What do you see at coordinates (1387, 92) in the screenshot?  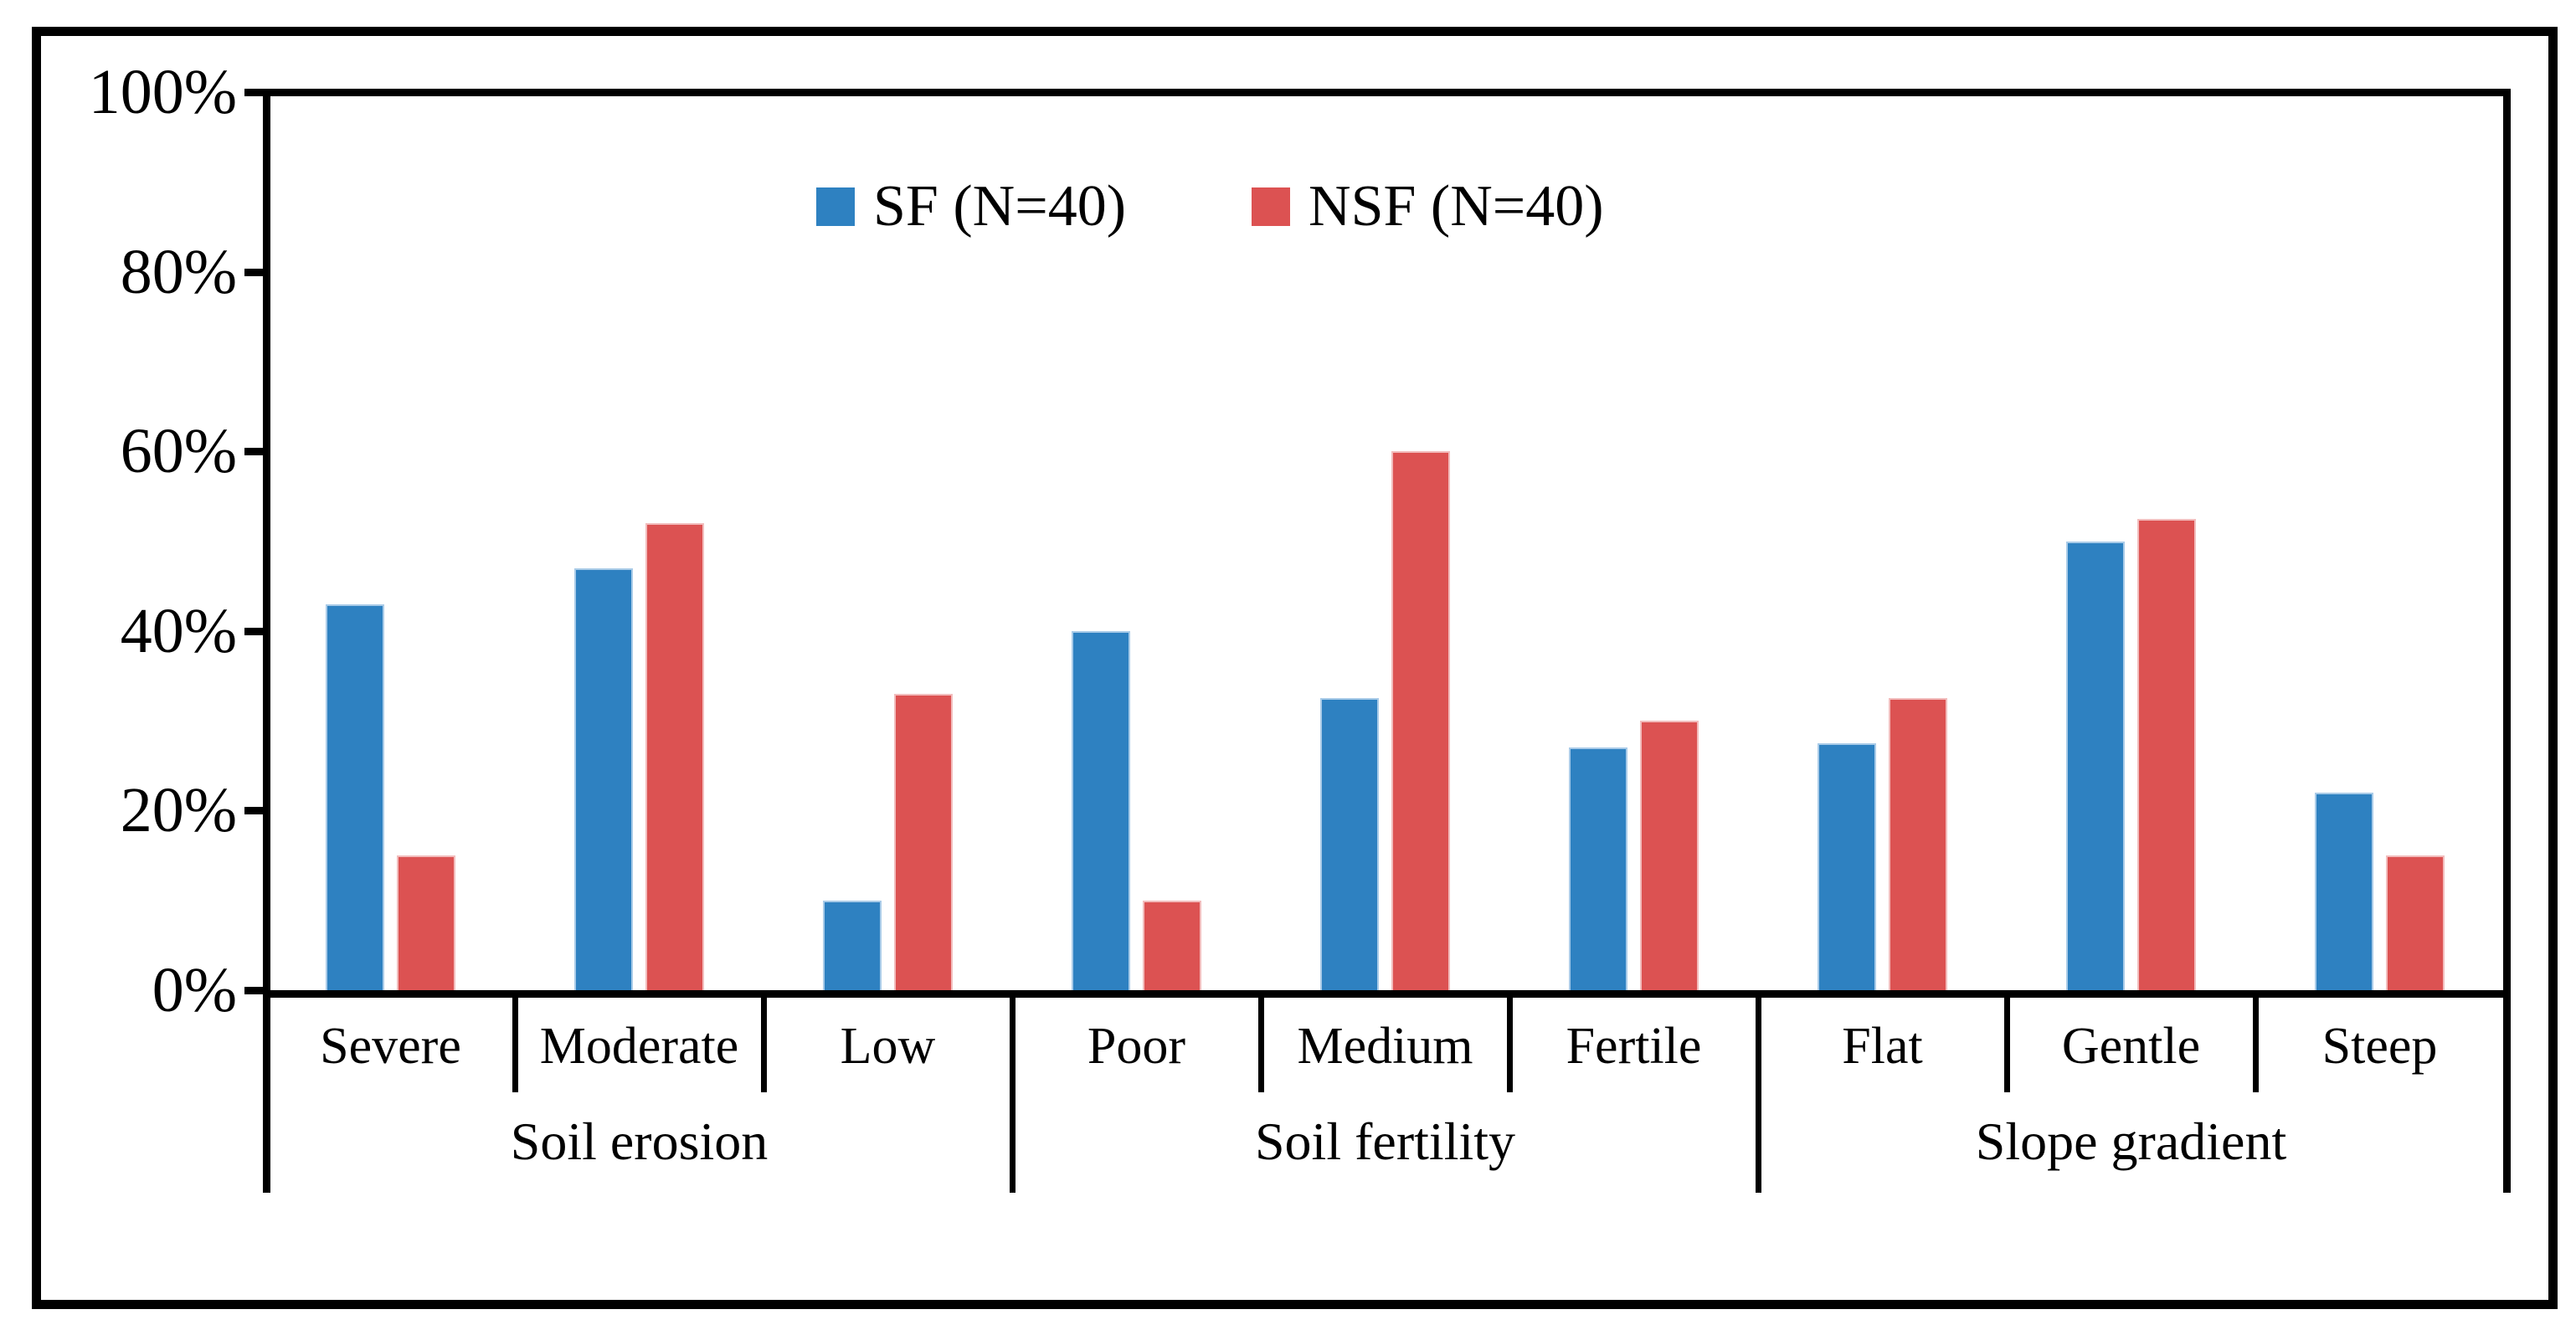 I see `plot-top-line` at bounding box center [1387, 92].